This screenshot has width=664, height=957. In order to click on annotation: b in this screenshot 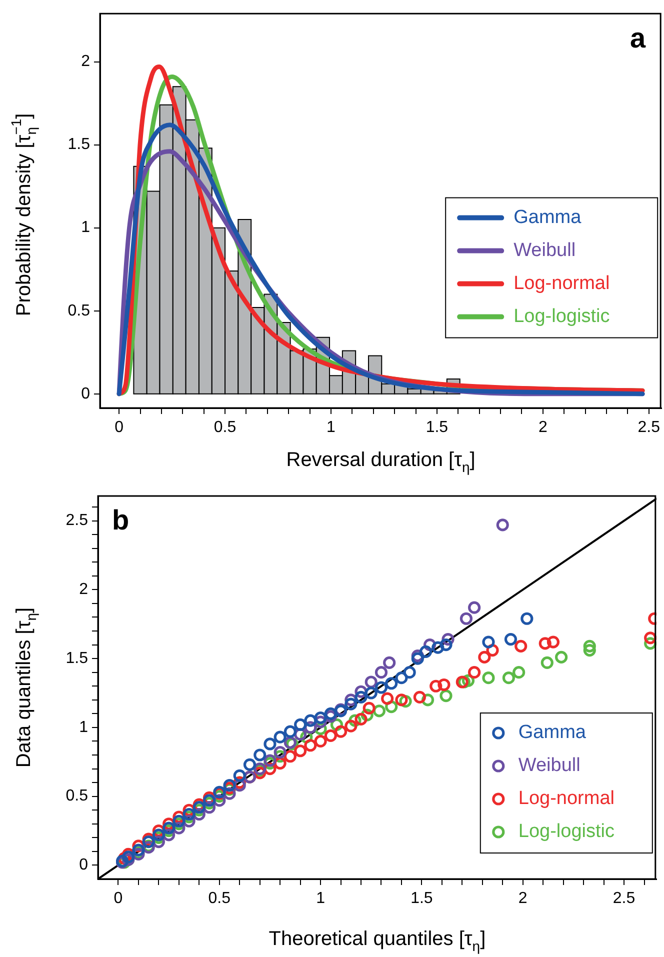, I will do `click(121, 520)`.